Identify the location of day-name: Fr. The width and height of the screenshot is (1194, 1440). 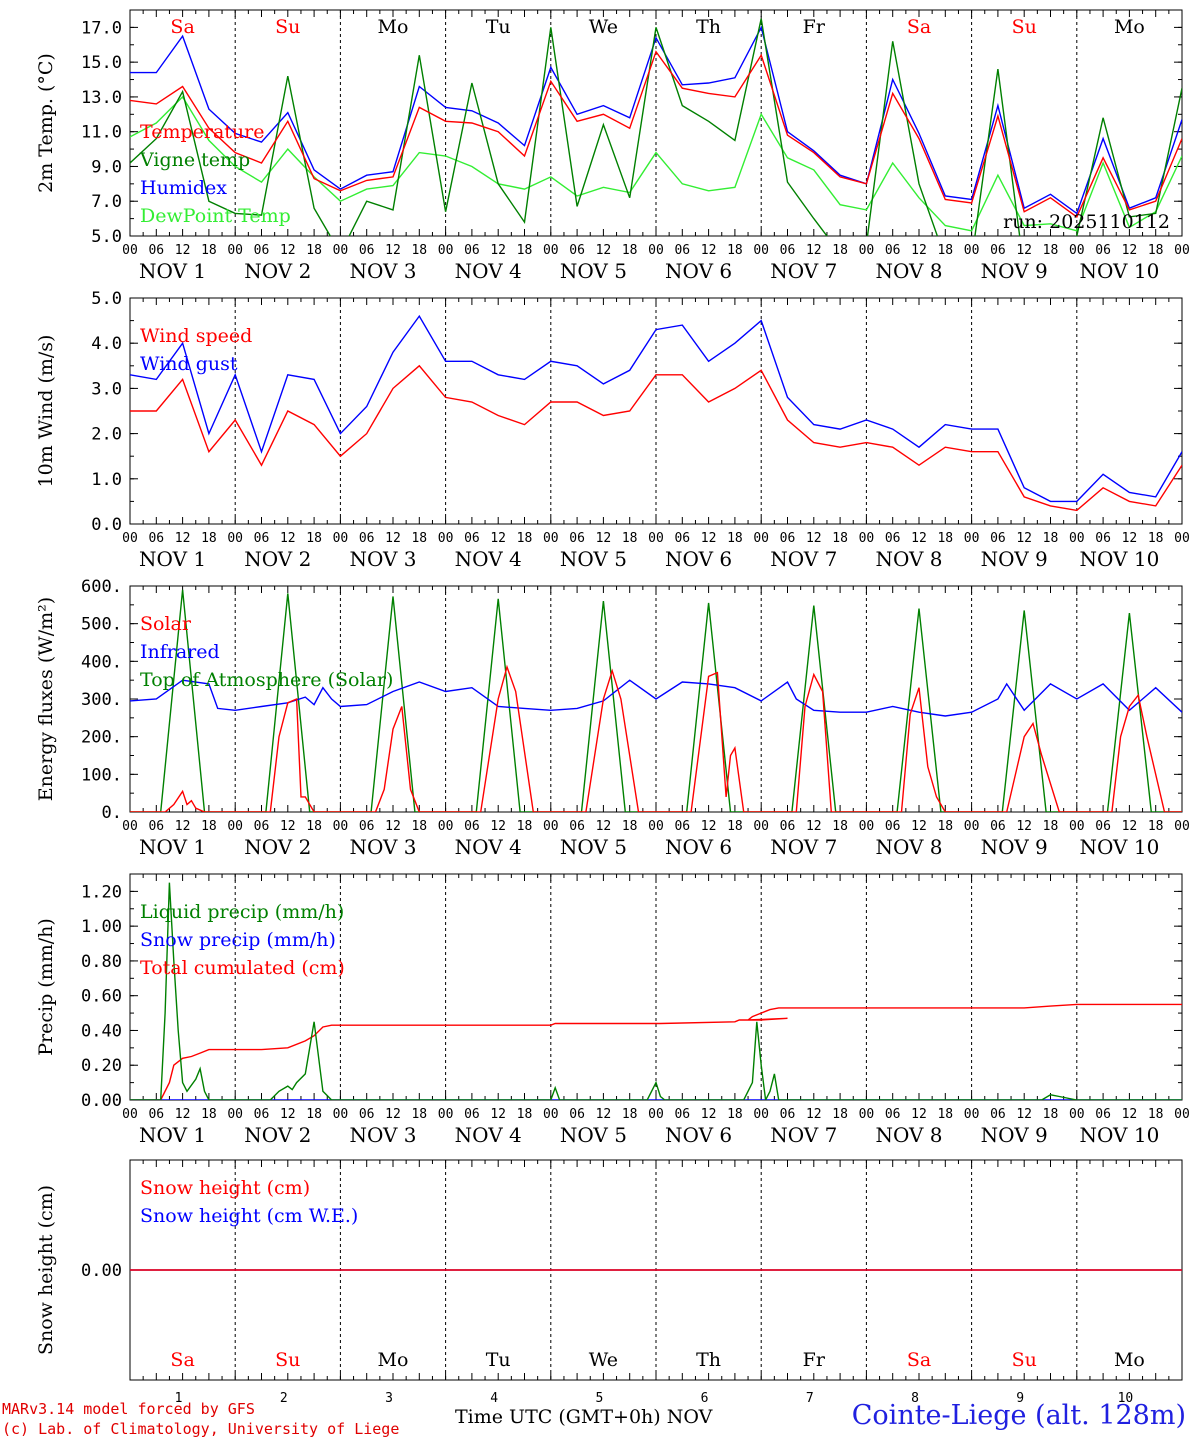
(814, 27).